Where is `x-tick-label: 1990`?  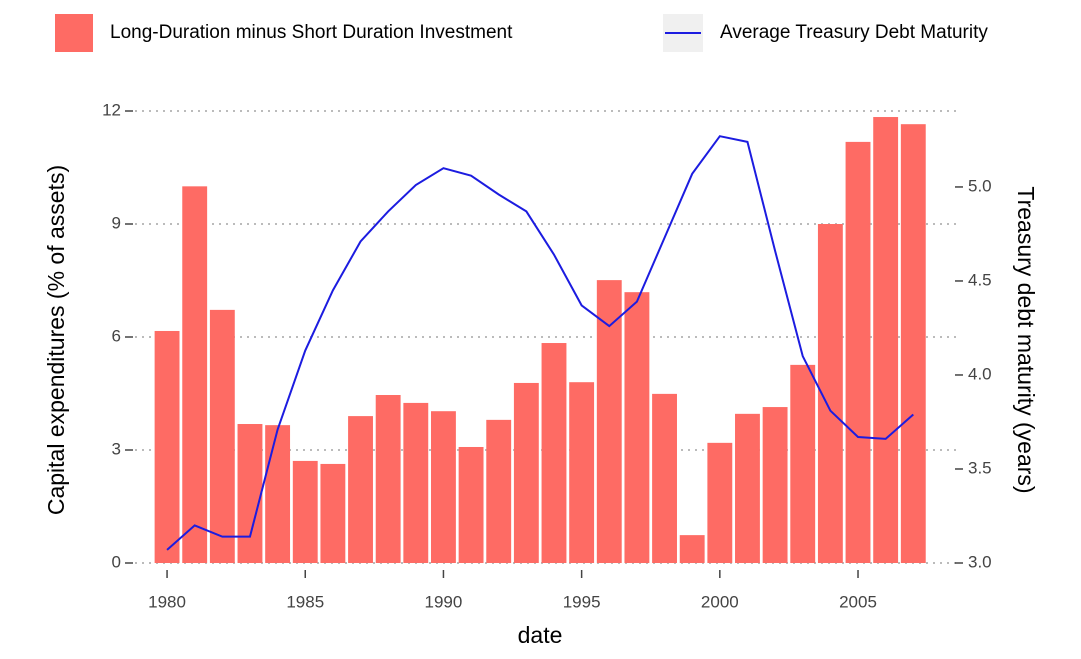 x-tick-label: 1990 is located at coordinates (444, 601).